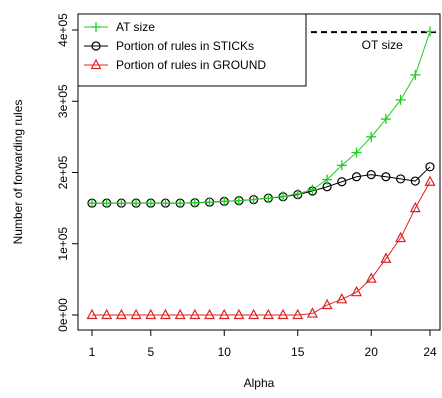 The image size is (442, 398). I want to click on y-tick-label: 2e+05, so click(63, 172).